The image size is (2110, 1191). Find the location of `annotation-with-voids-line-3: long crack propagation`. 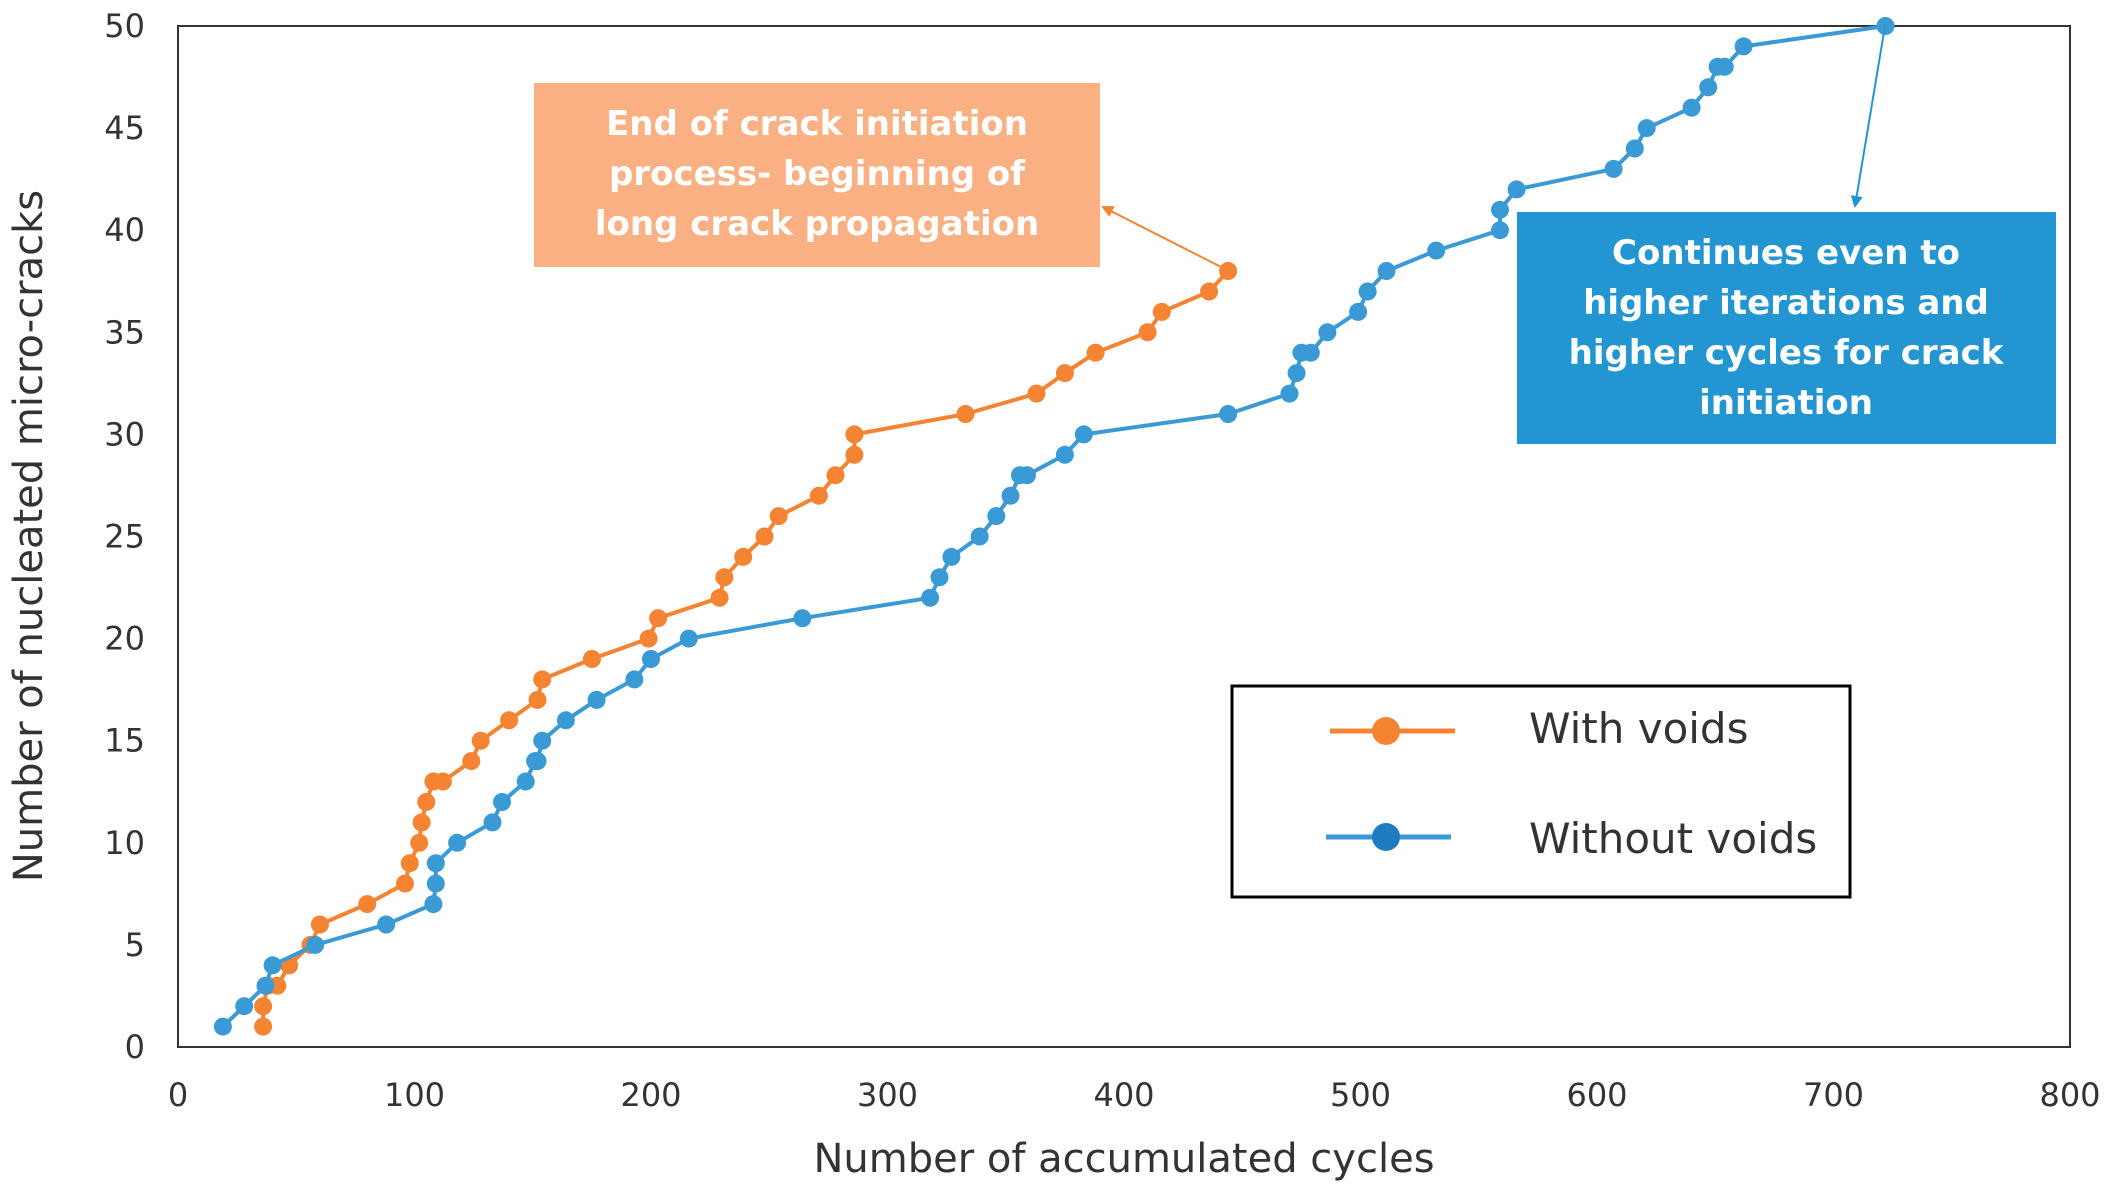

annotation-with-voids-line-3: long crack propagation is located at coordinates (817, 224).